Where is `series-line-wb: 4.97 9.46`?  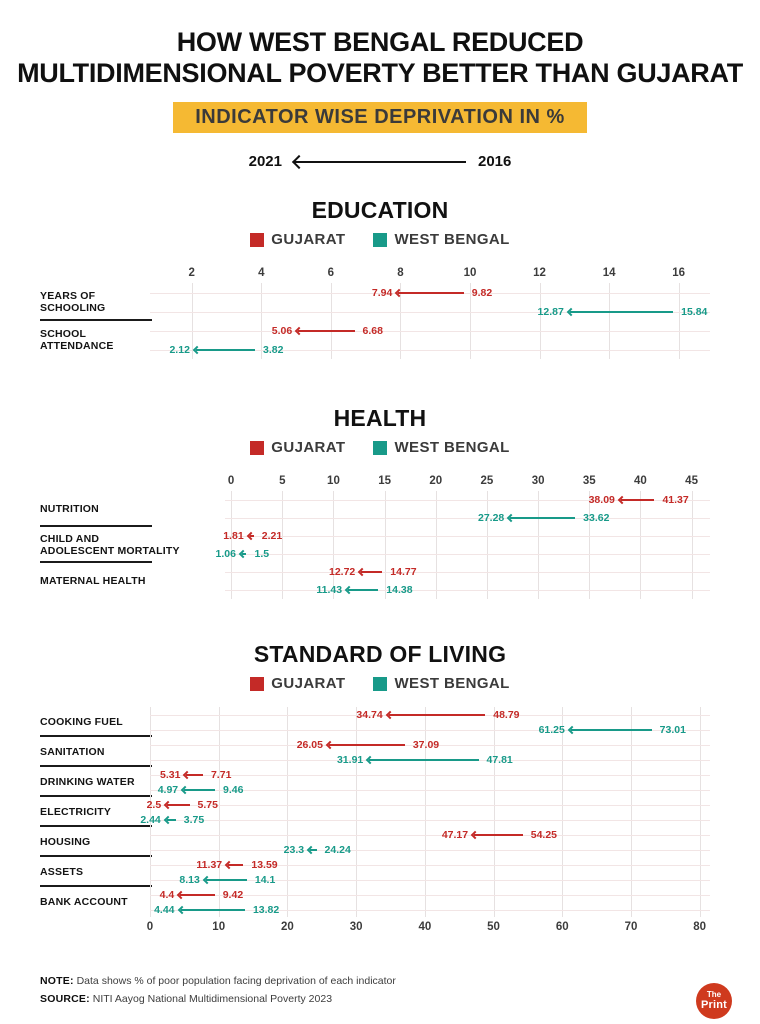
series-line-wb: 4.97 9.46 is located at coordinates (430, 789).